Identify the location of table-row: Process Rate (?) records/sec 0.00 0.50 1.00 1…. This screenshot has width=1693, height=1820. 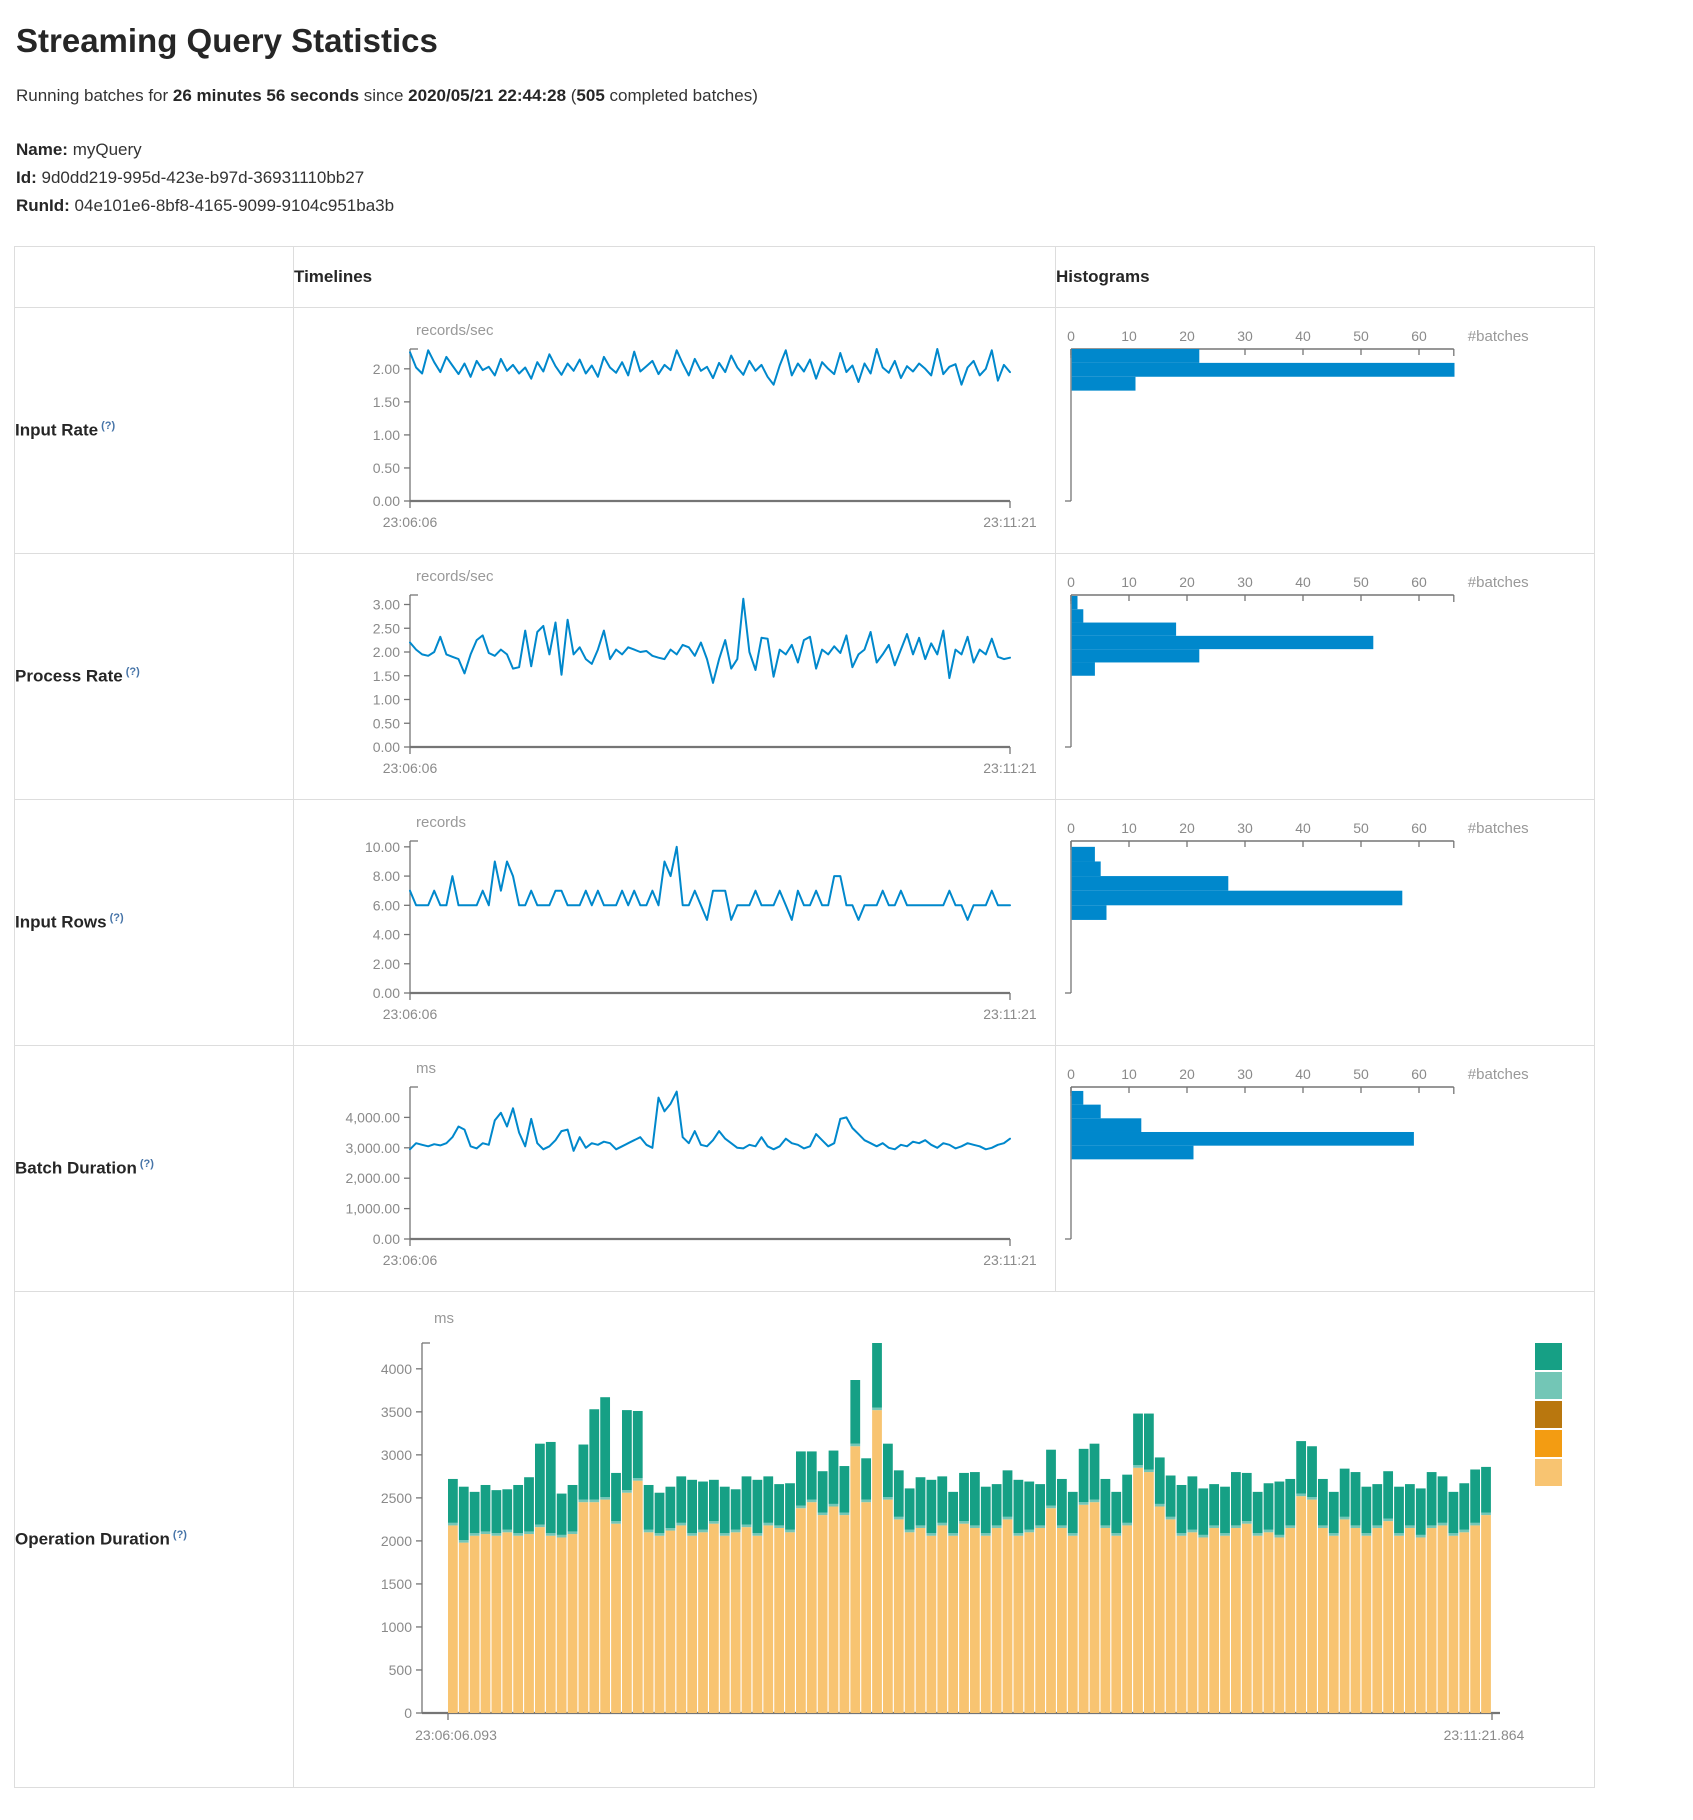
(804, 676).